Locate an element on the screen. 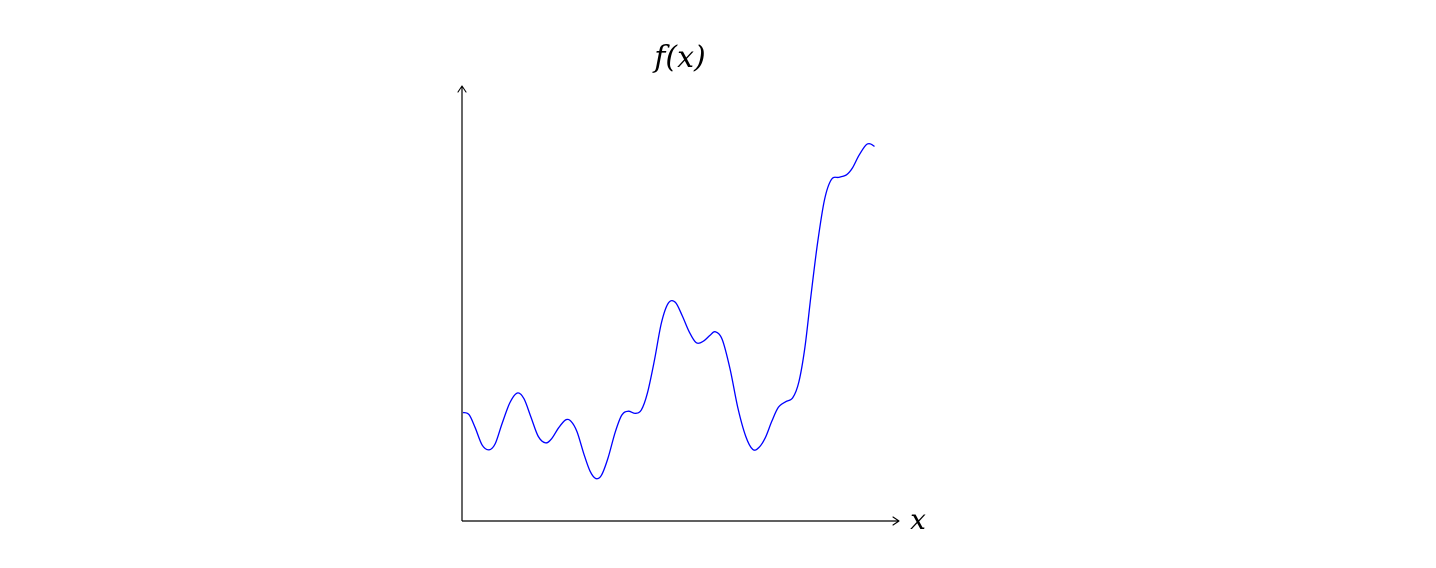 The image size is (1436, 568). x-axis is located at coordinates (681, 521).